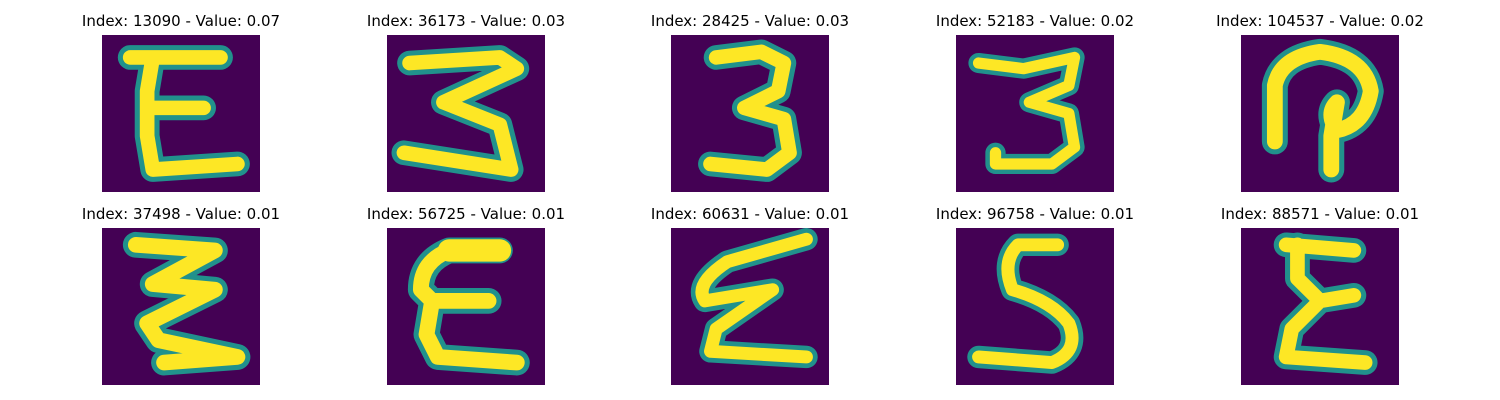  I want to click on panel-title: Index: 88571 - Value: 0.01, so click(1320, 214).